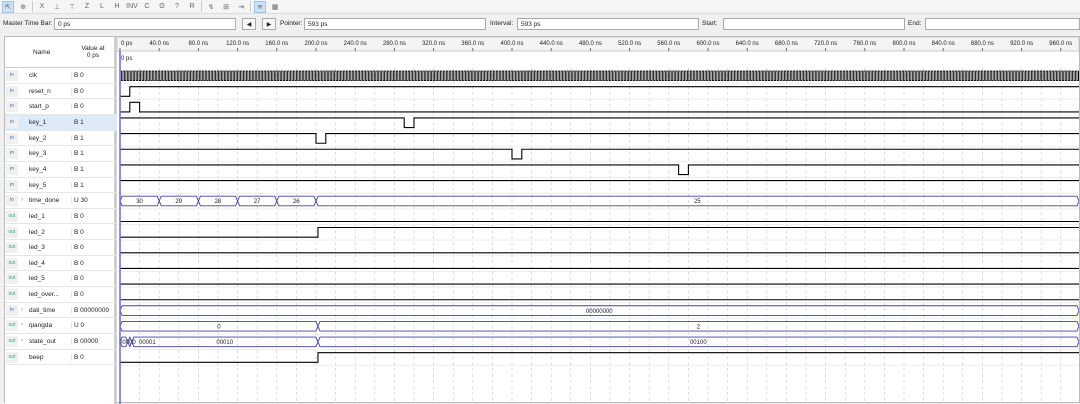  Describe the element at coordinates (226, 7) in the screenshot. I see `snap-grid-icon: ⊞` at that location.